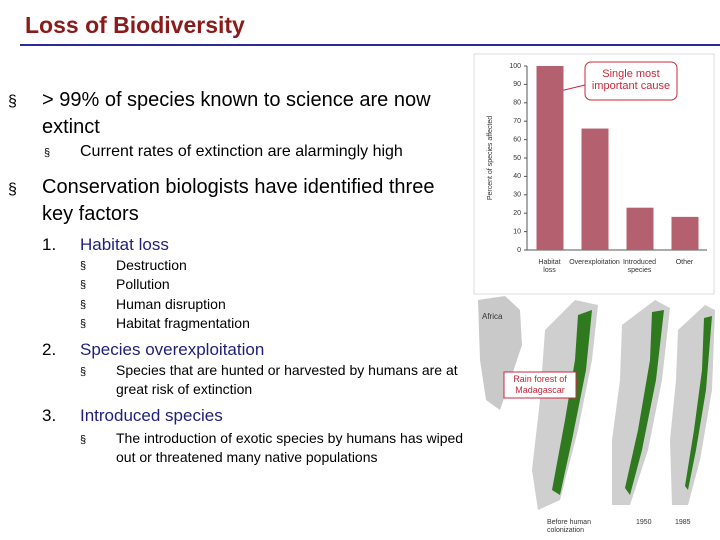  What do you see at coordinates (183, 323) in the screenshot?
I see `bullet-text: Habitat fragmentation` at bounding box center [183, 323].